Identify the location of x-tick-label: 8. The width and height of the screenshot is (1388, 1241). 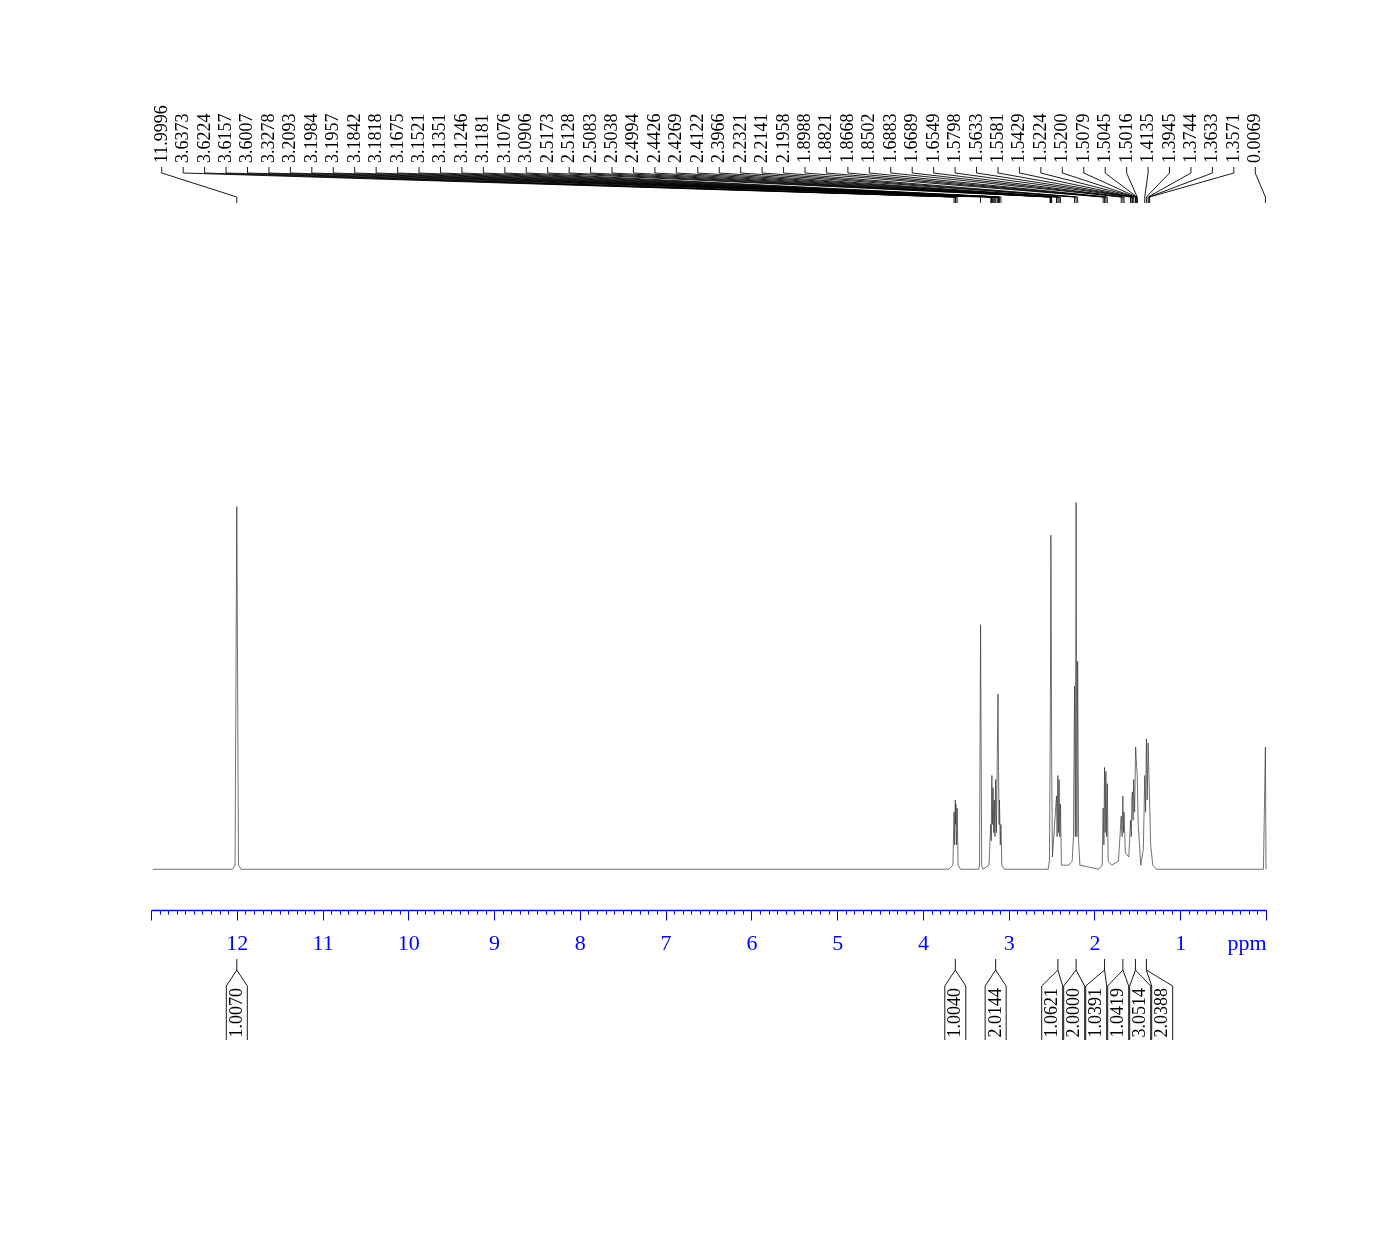
(580, 942).